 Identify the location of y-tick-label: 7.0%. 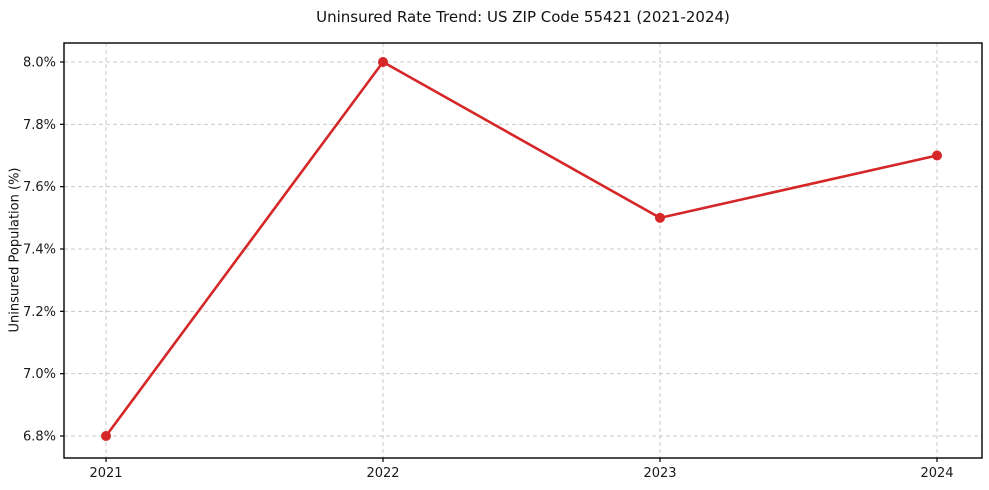
(39, 374).